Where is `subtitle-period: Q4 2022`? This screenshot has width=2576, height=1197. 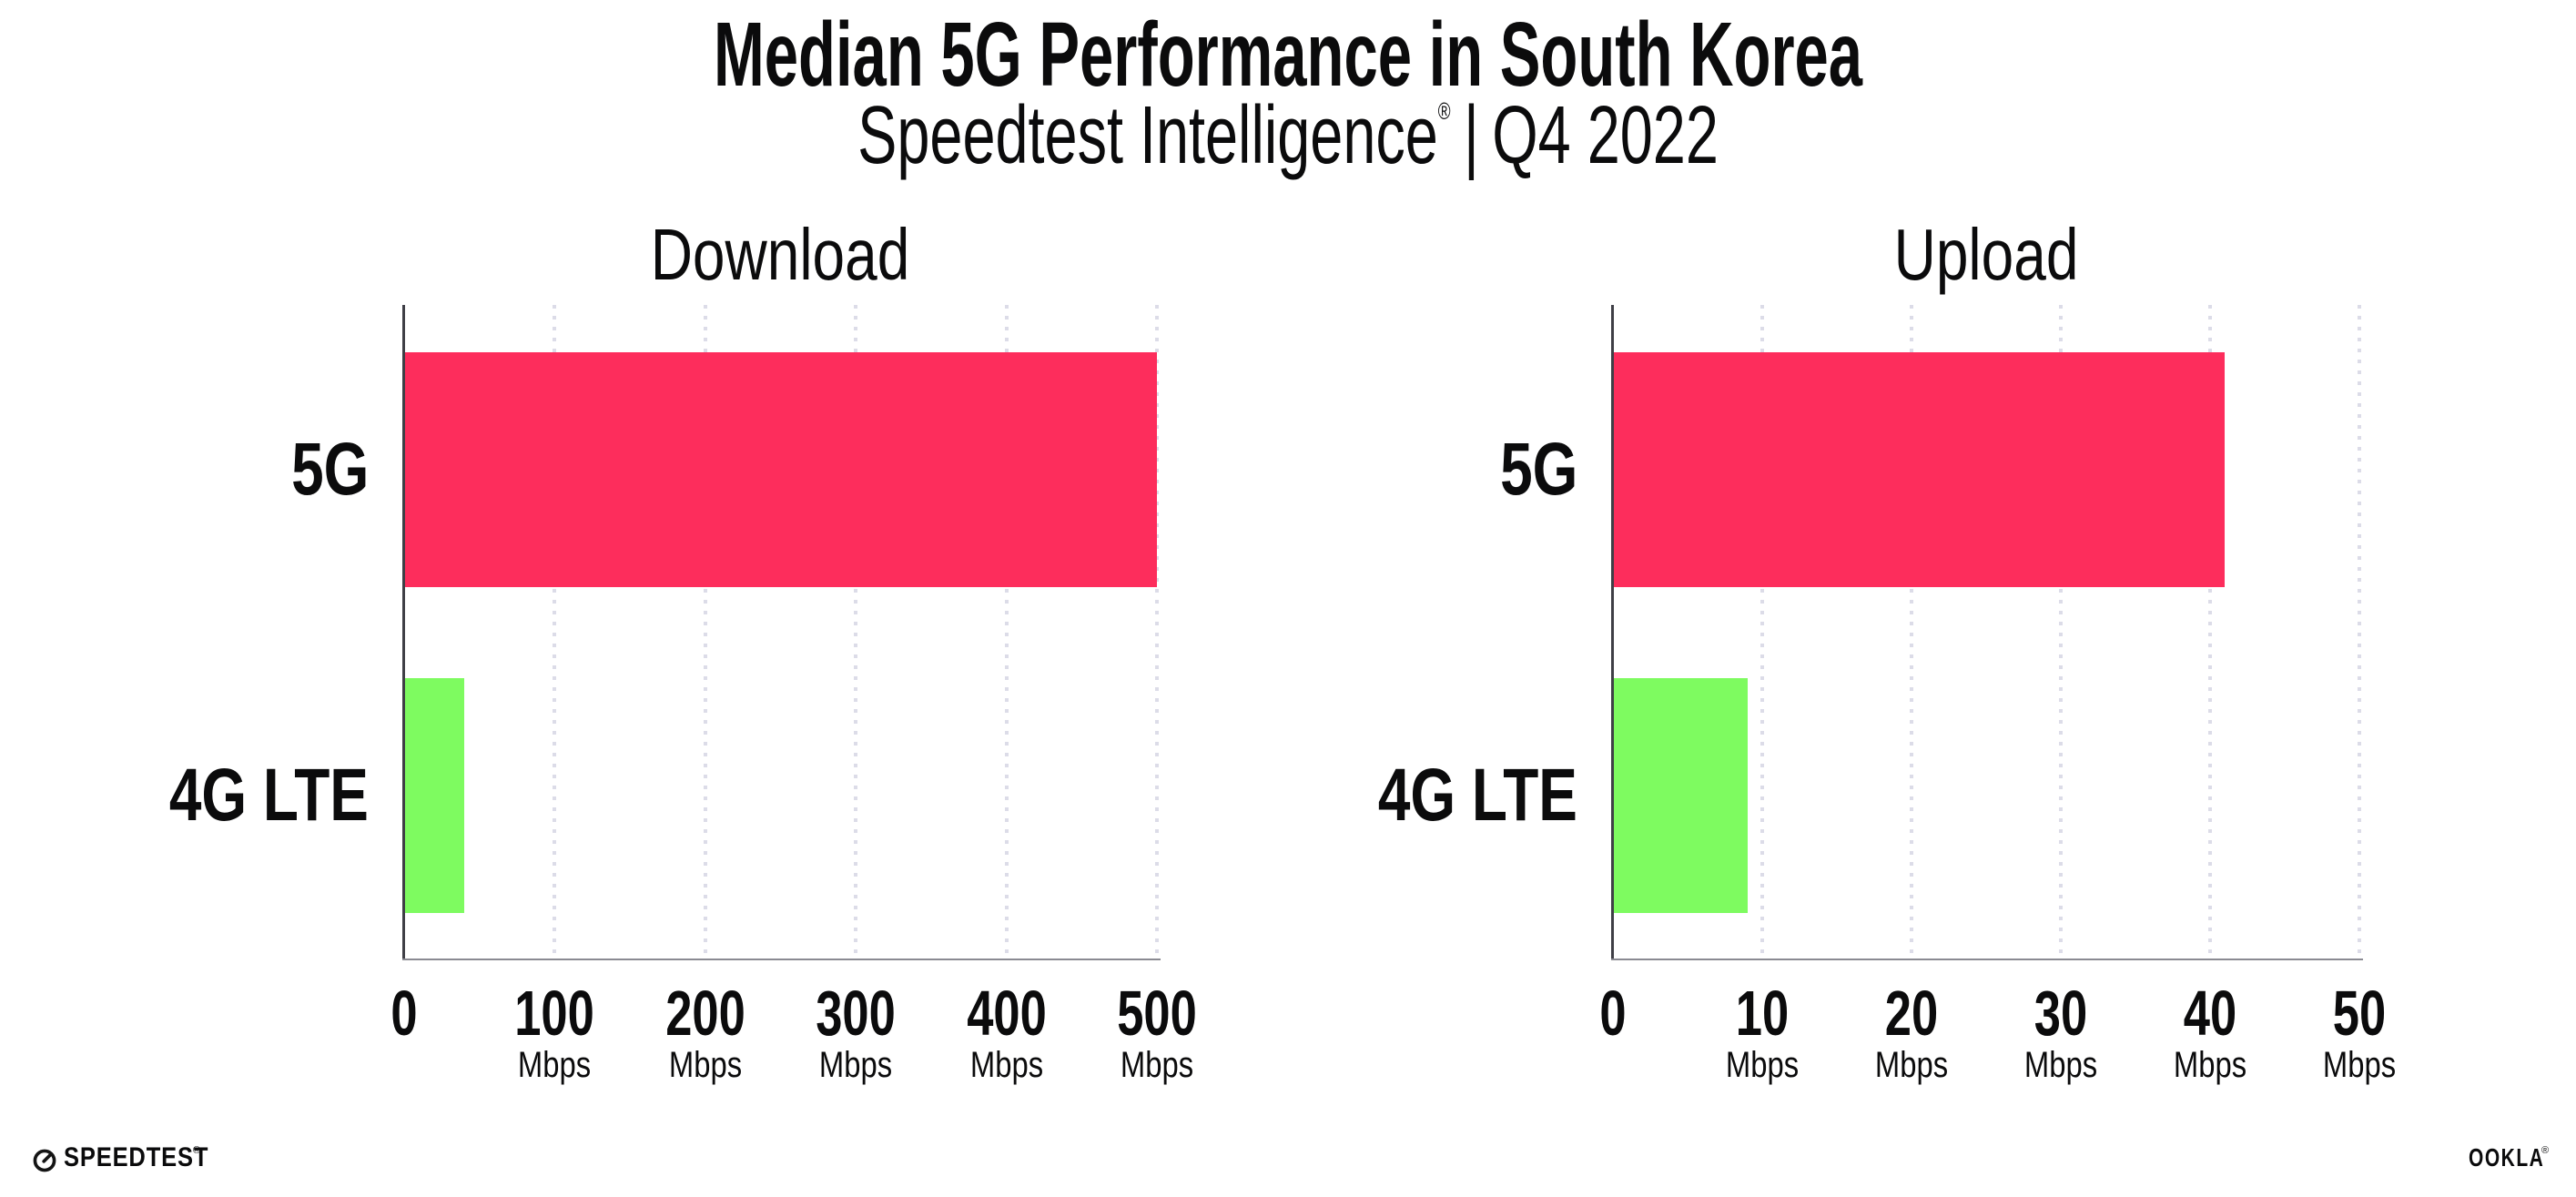
subtitle-period: Q4 2022 is located at coordinates (1605, 136).